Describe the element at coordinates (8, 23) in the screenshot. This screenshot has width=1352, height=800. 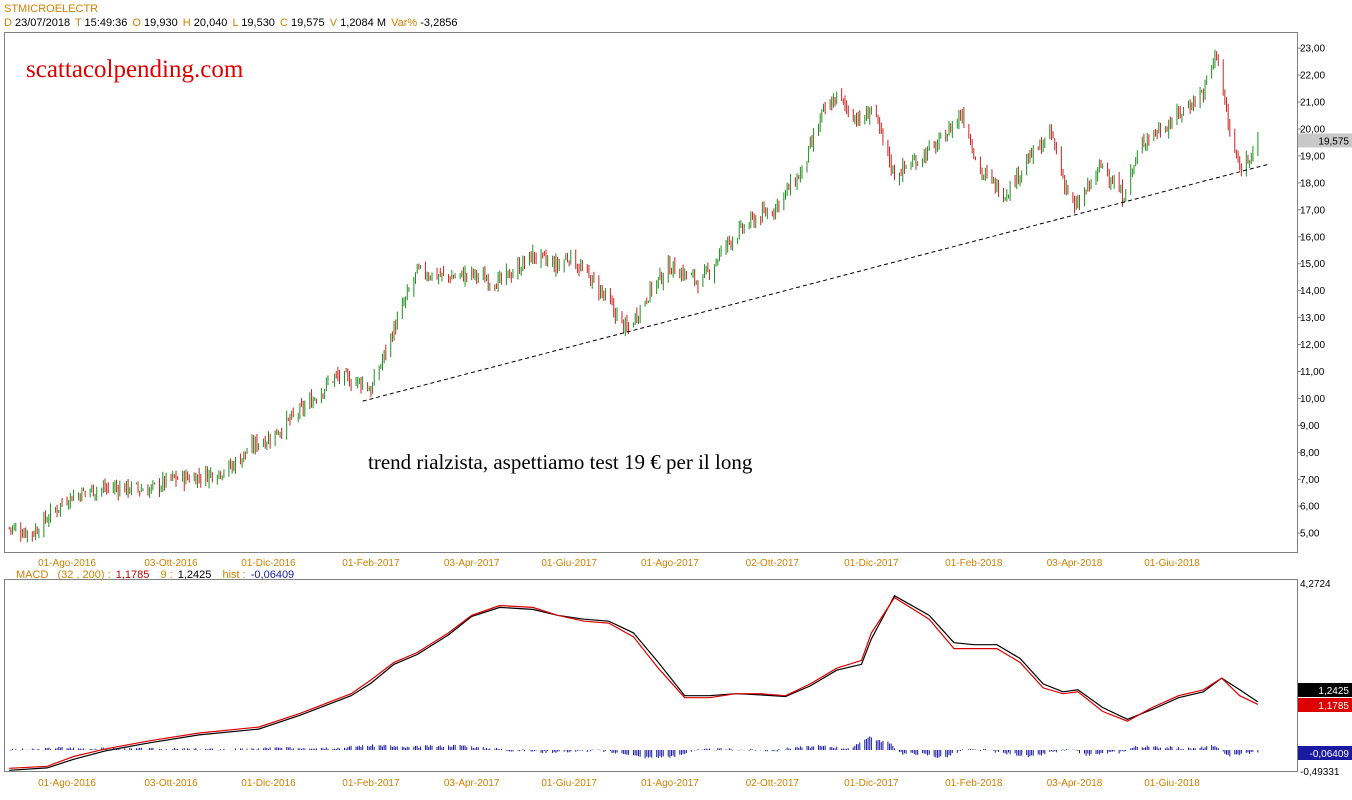
I see `date-label: D` at that location.